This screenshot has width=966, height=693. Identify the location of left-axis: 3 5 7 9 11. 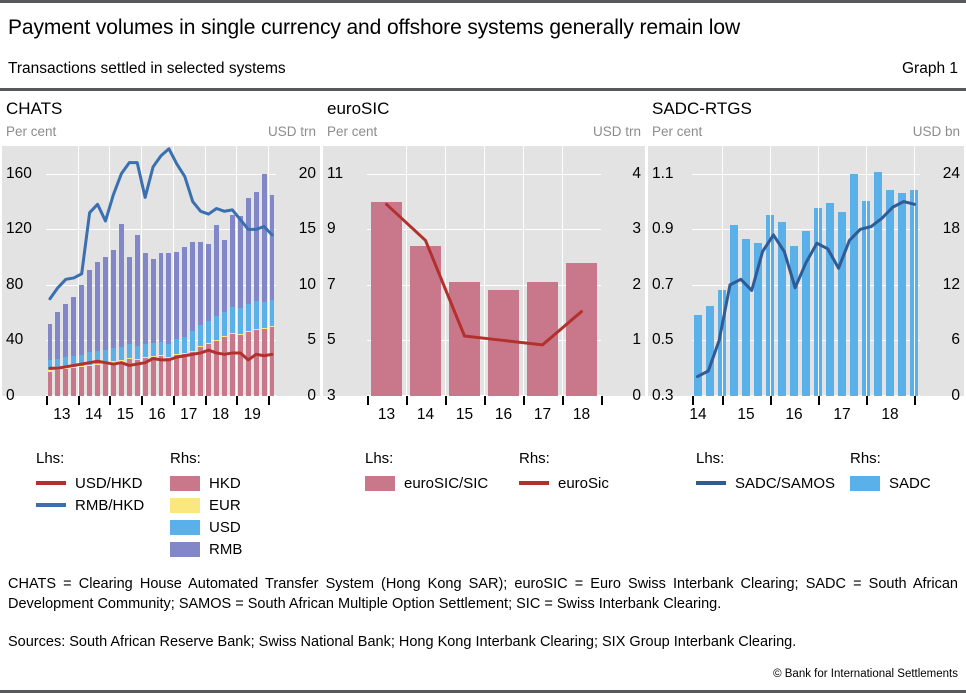
(345, 275).